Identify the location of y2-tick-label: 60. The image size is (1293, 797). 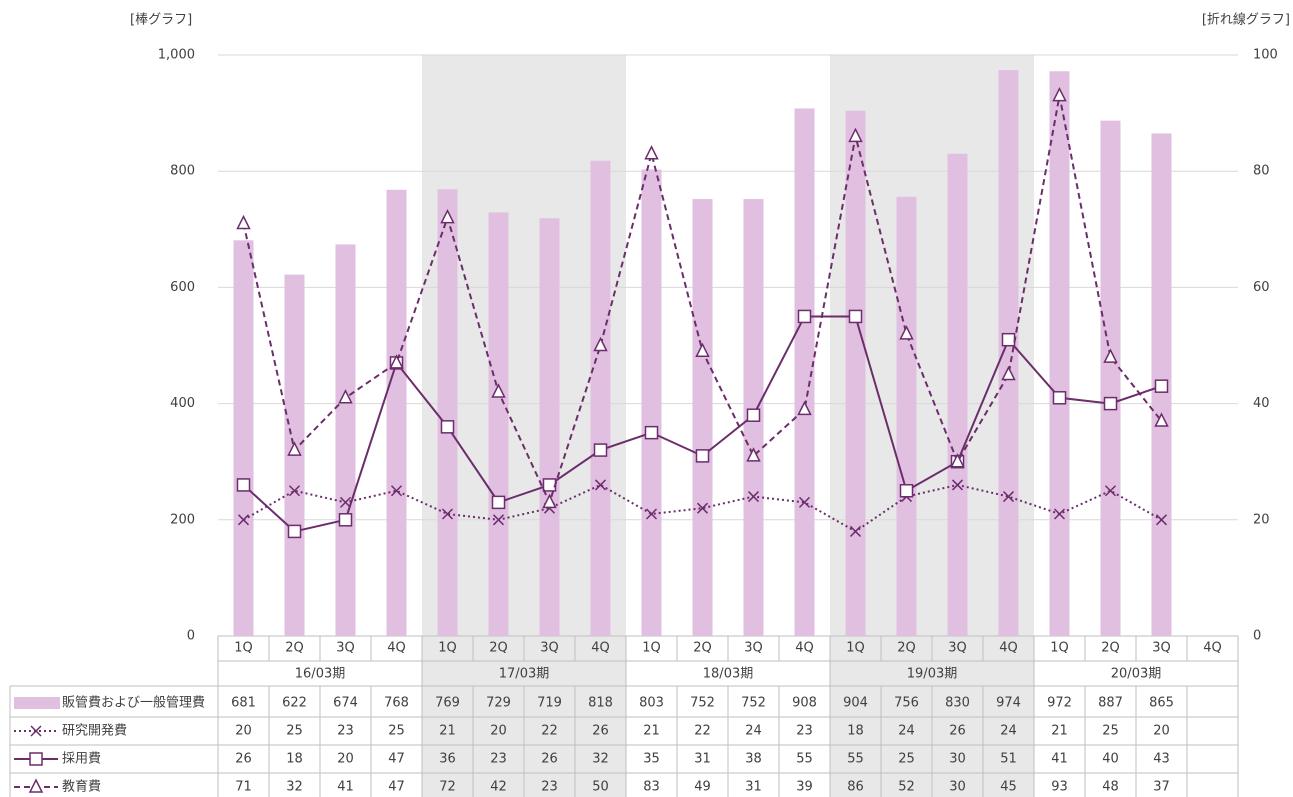
(1261, 287).